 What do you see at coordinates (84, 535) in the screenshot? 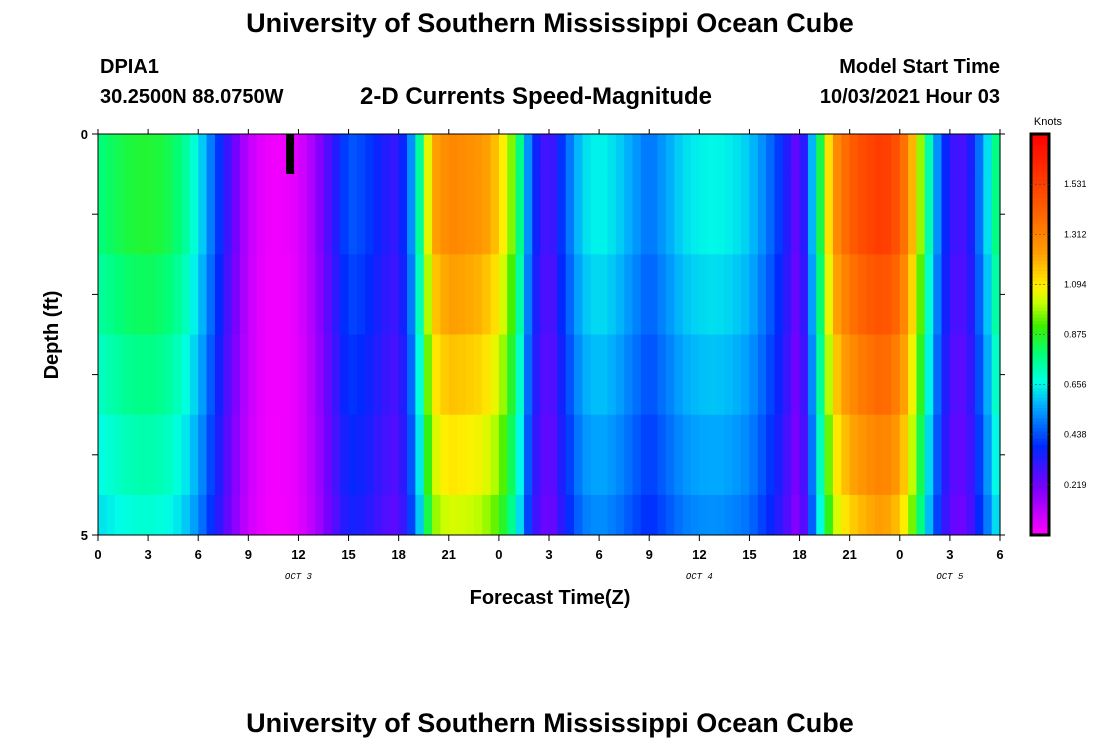
I see `y-tick-label: 5` at bounding box center [84, 535].